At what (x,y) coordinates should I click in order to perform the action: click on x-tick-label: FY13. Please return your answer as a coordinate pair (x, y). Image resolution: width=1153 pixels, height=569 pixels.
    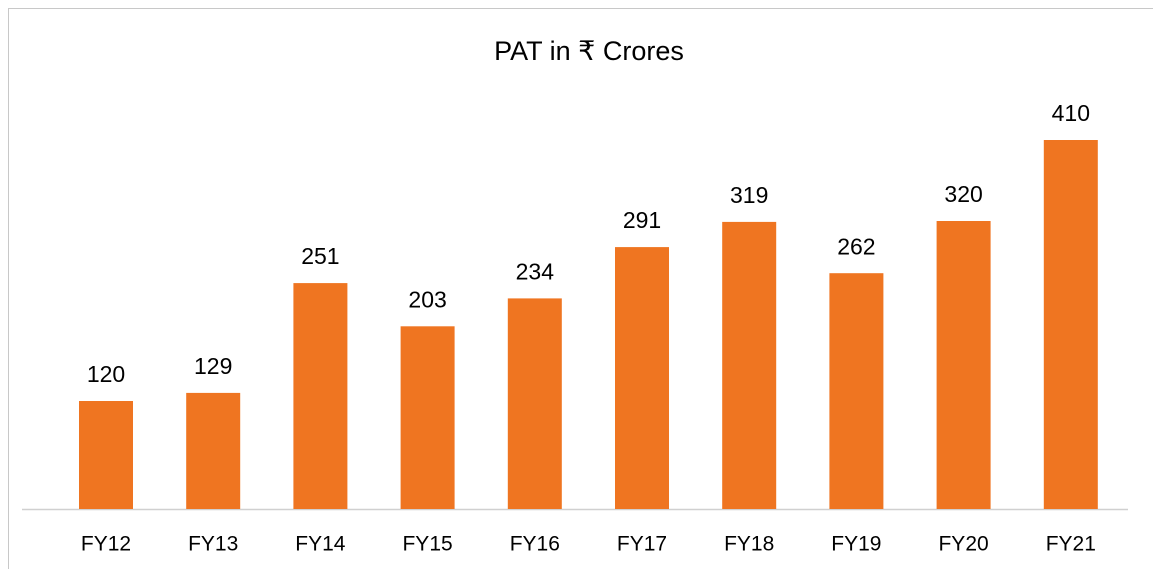
    Looking at the image, I should click on (213, 544).